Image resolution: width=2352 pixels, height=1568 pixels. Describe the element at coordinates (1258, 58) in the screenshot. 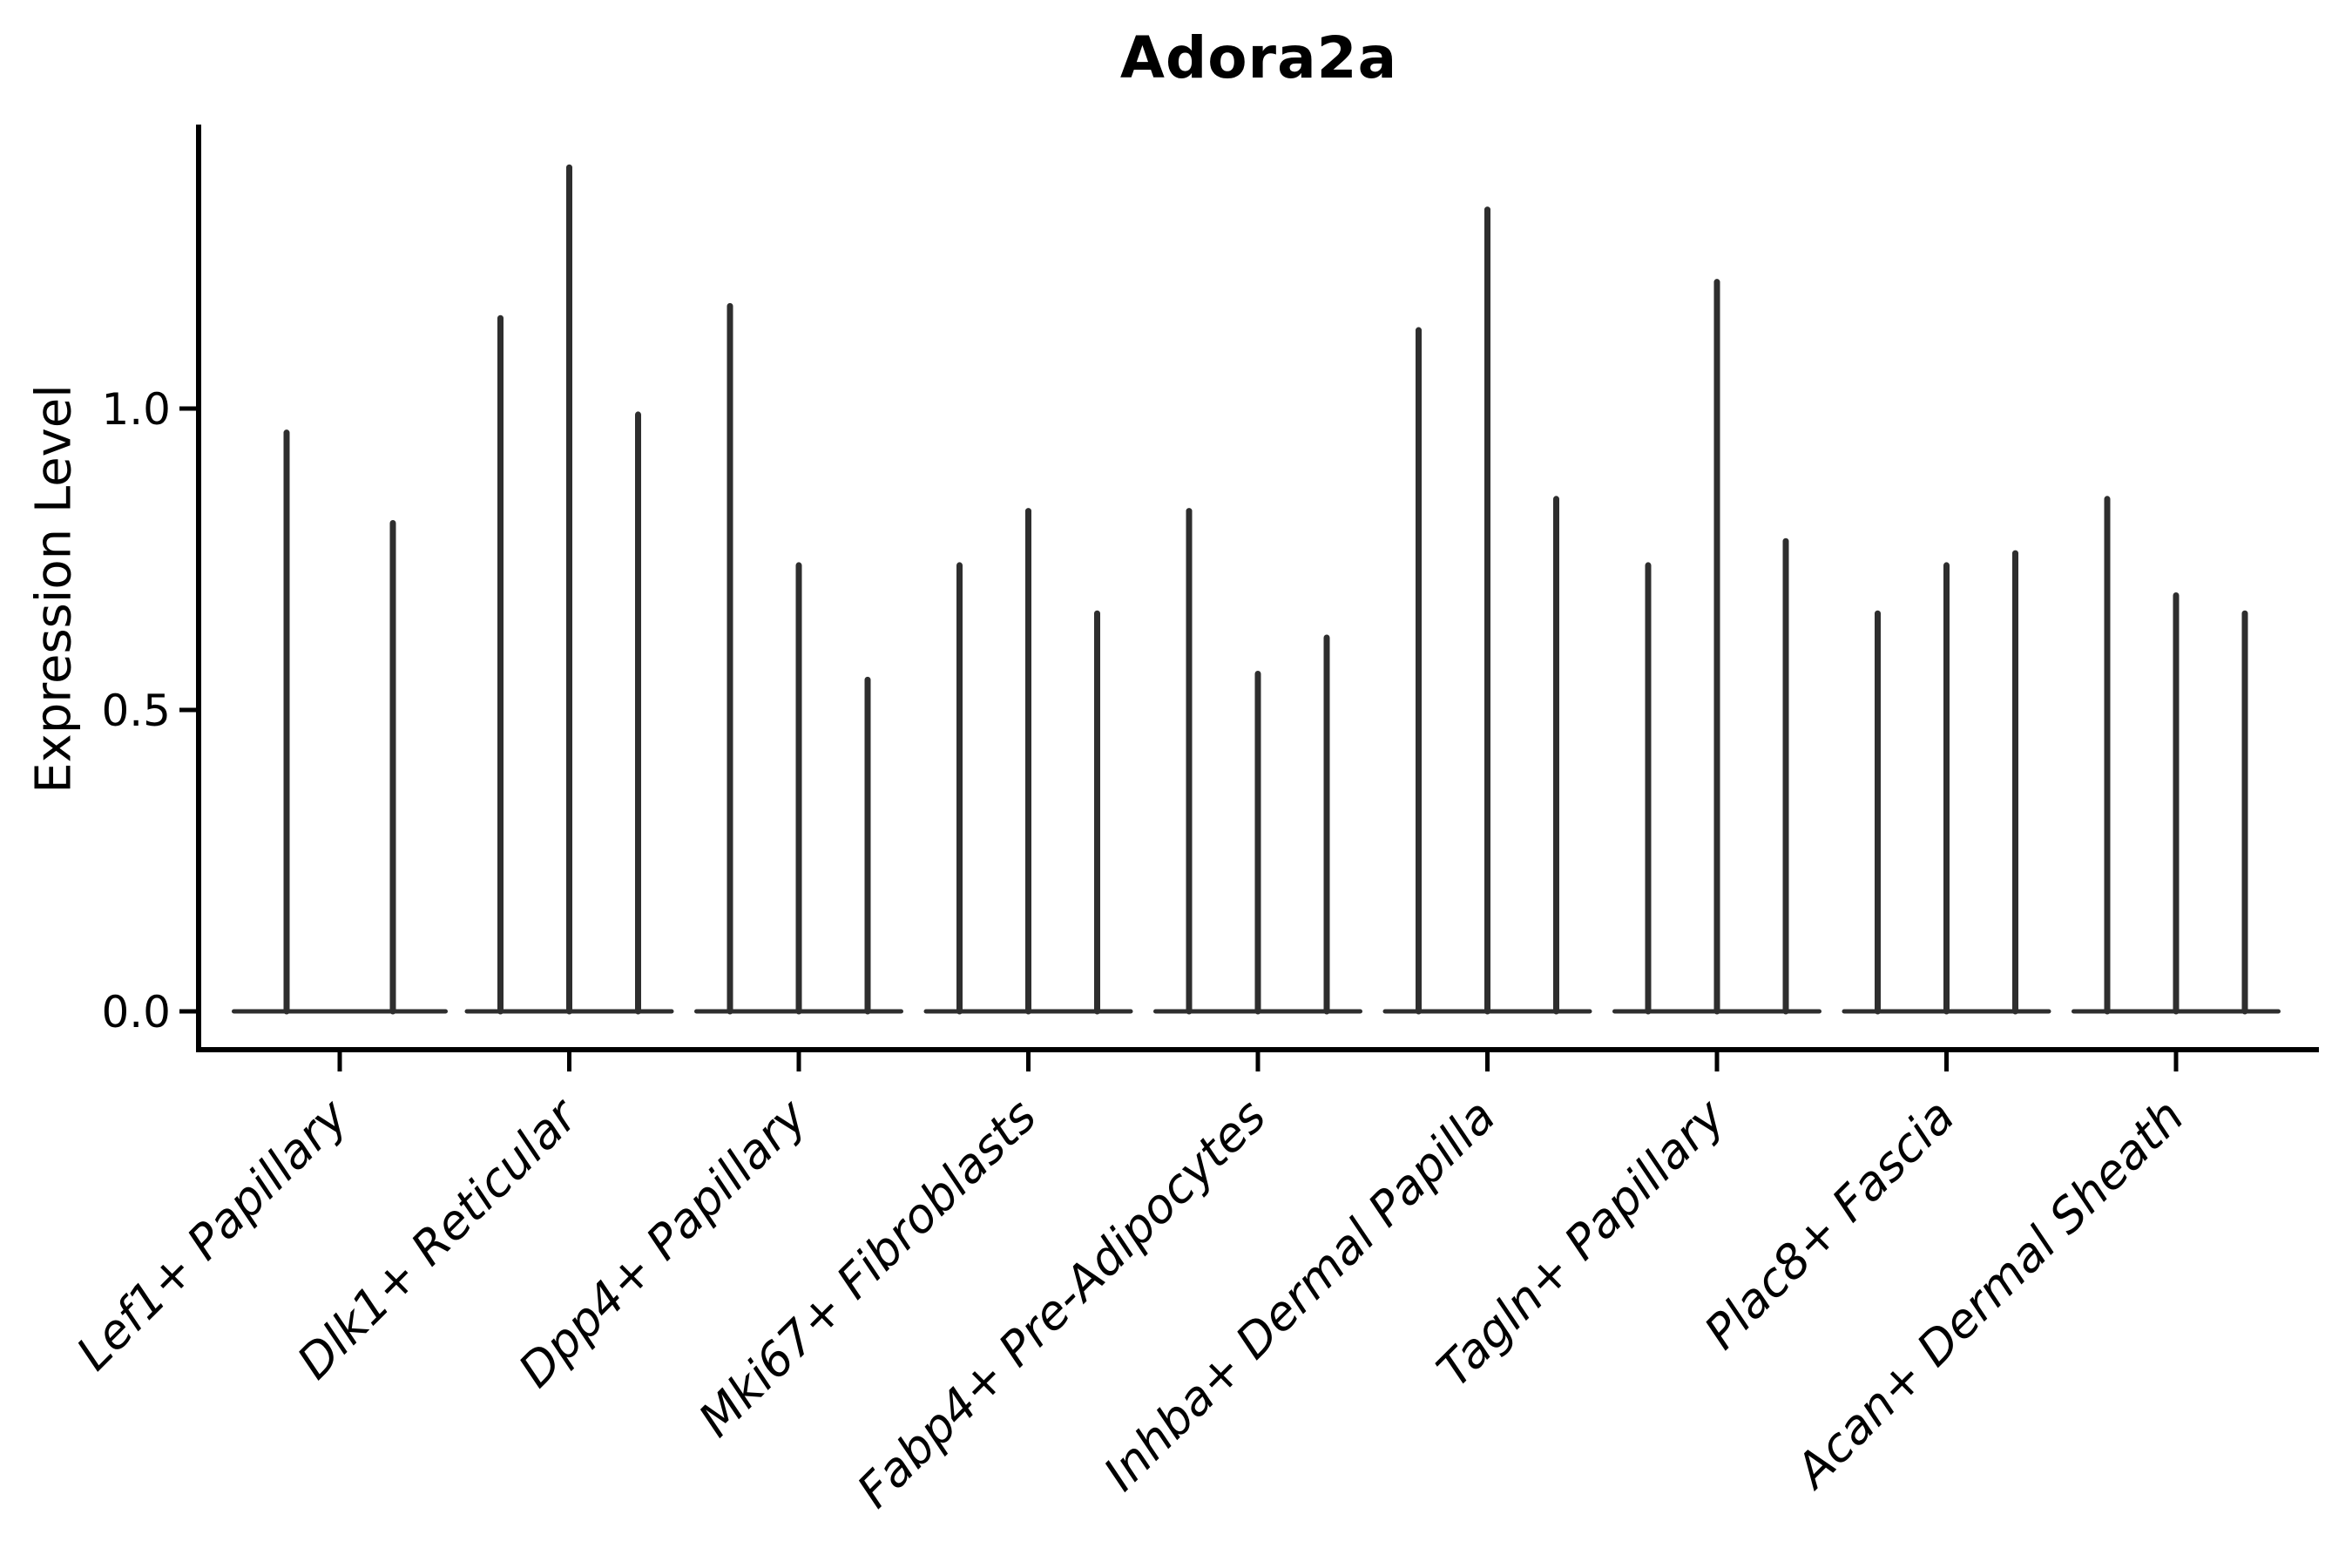

I see `chart-title: Adora2a` at that location.